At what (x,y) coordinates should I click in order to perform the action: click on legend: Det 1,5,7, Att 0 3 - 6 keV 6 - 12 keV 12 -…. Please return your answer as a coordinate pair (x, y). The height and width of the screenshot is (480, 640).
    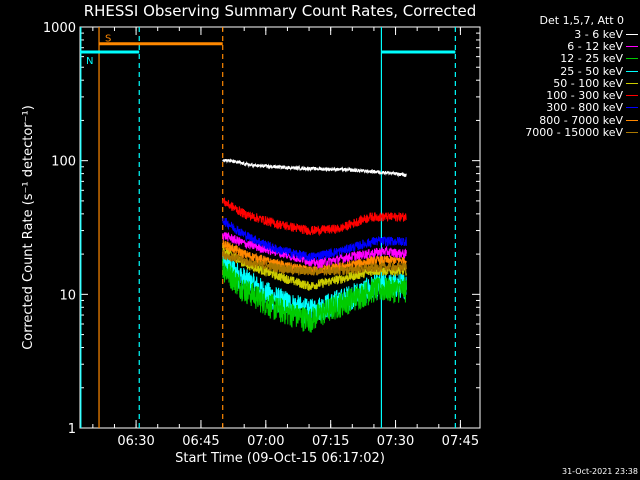
    Looking at the image, I should click on (562, 76).